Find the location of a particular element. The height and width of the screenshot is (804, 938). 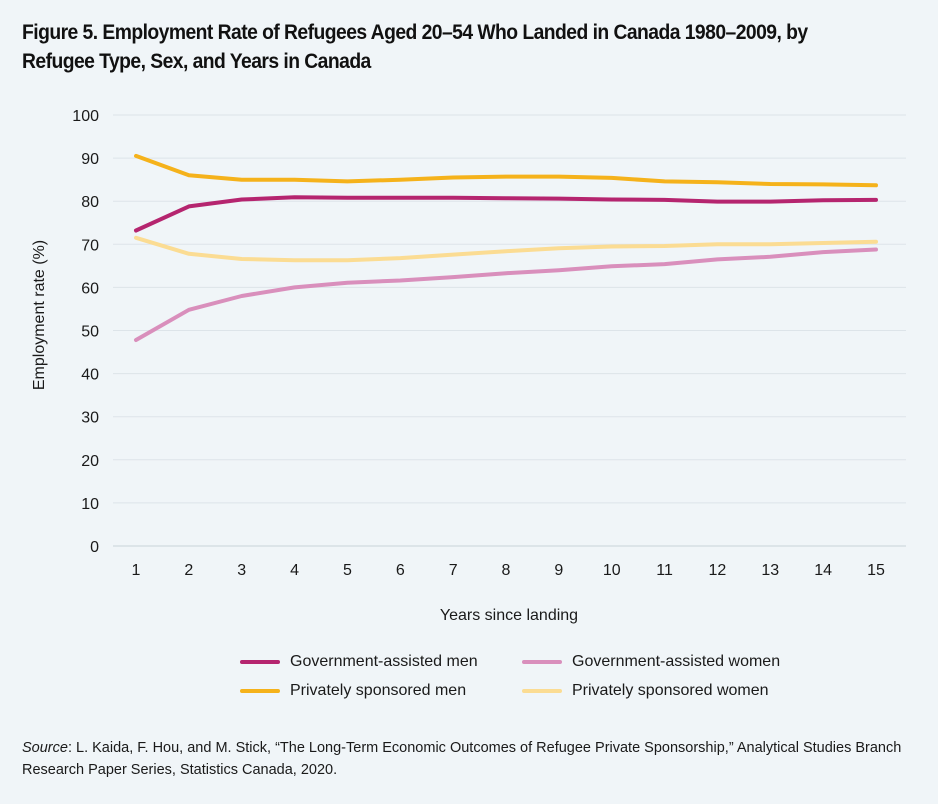

x-tick-label: 8 is located at coordinates (506, 570).